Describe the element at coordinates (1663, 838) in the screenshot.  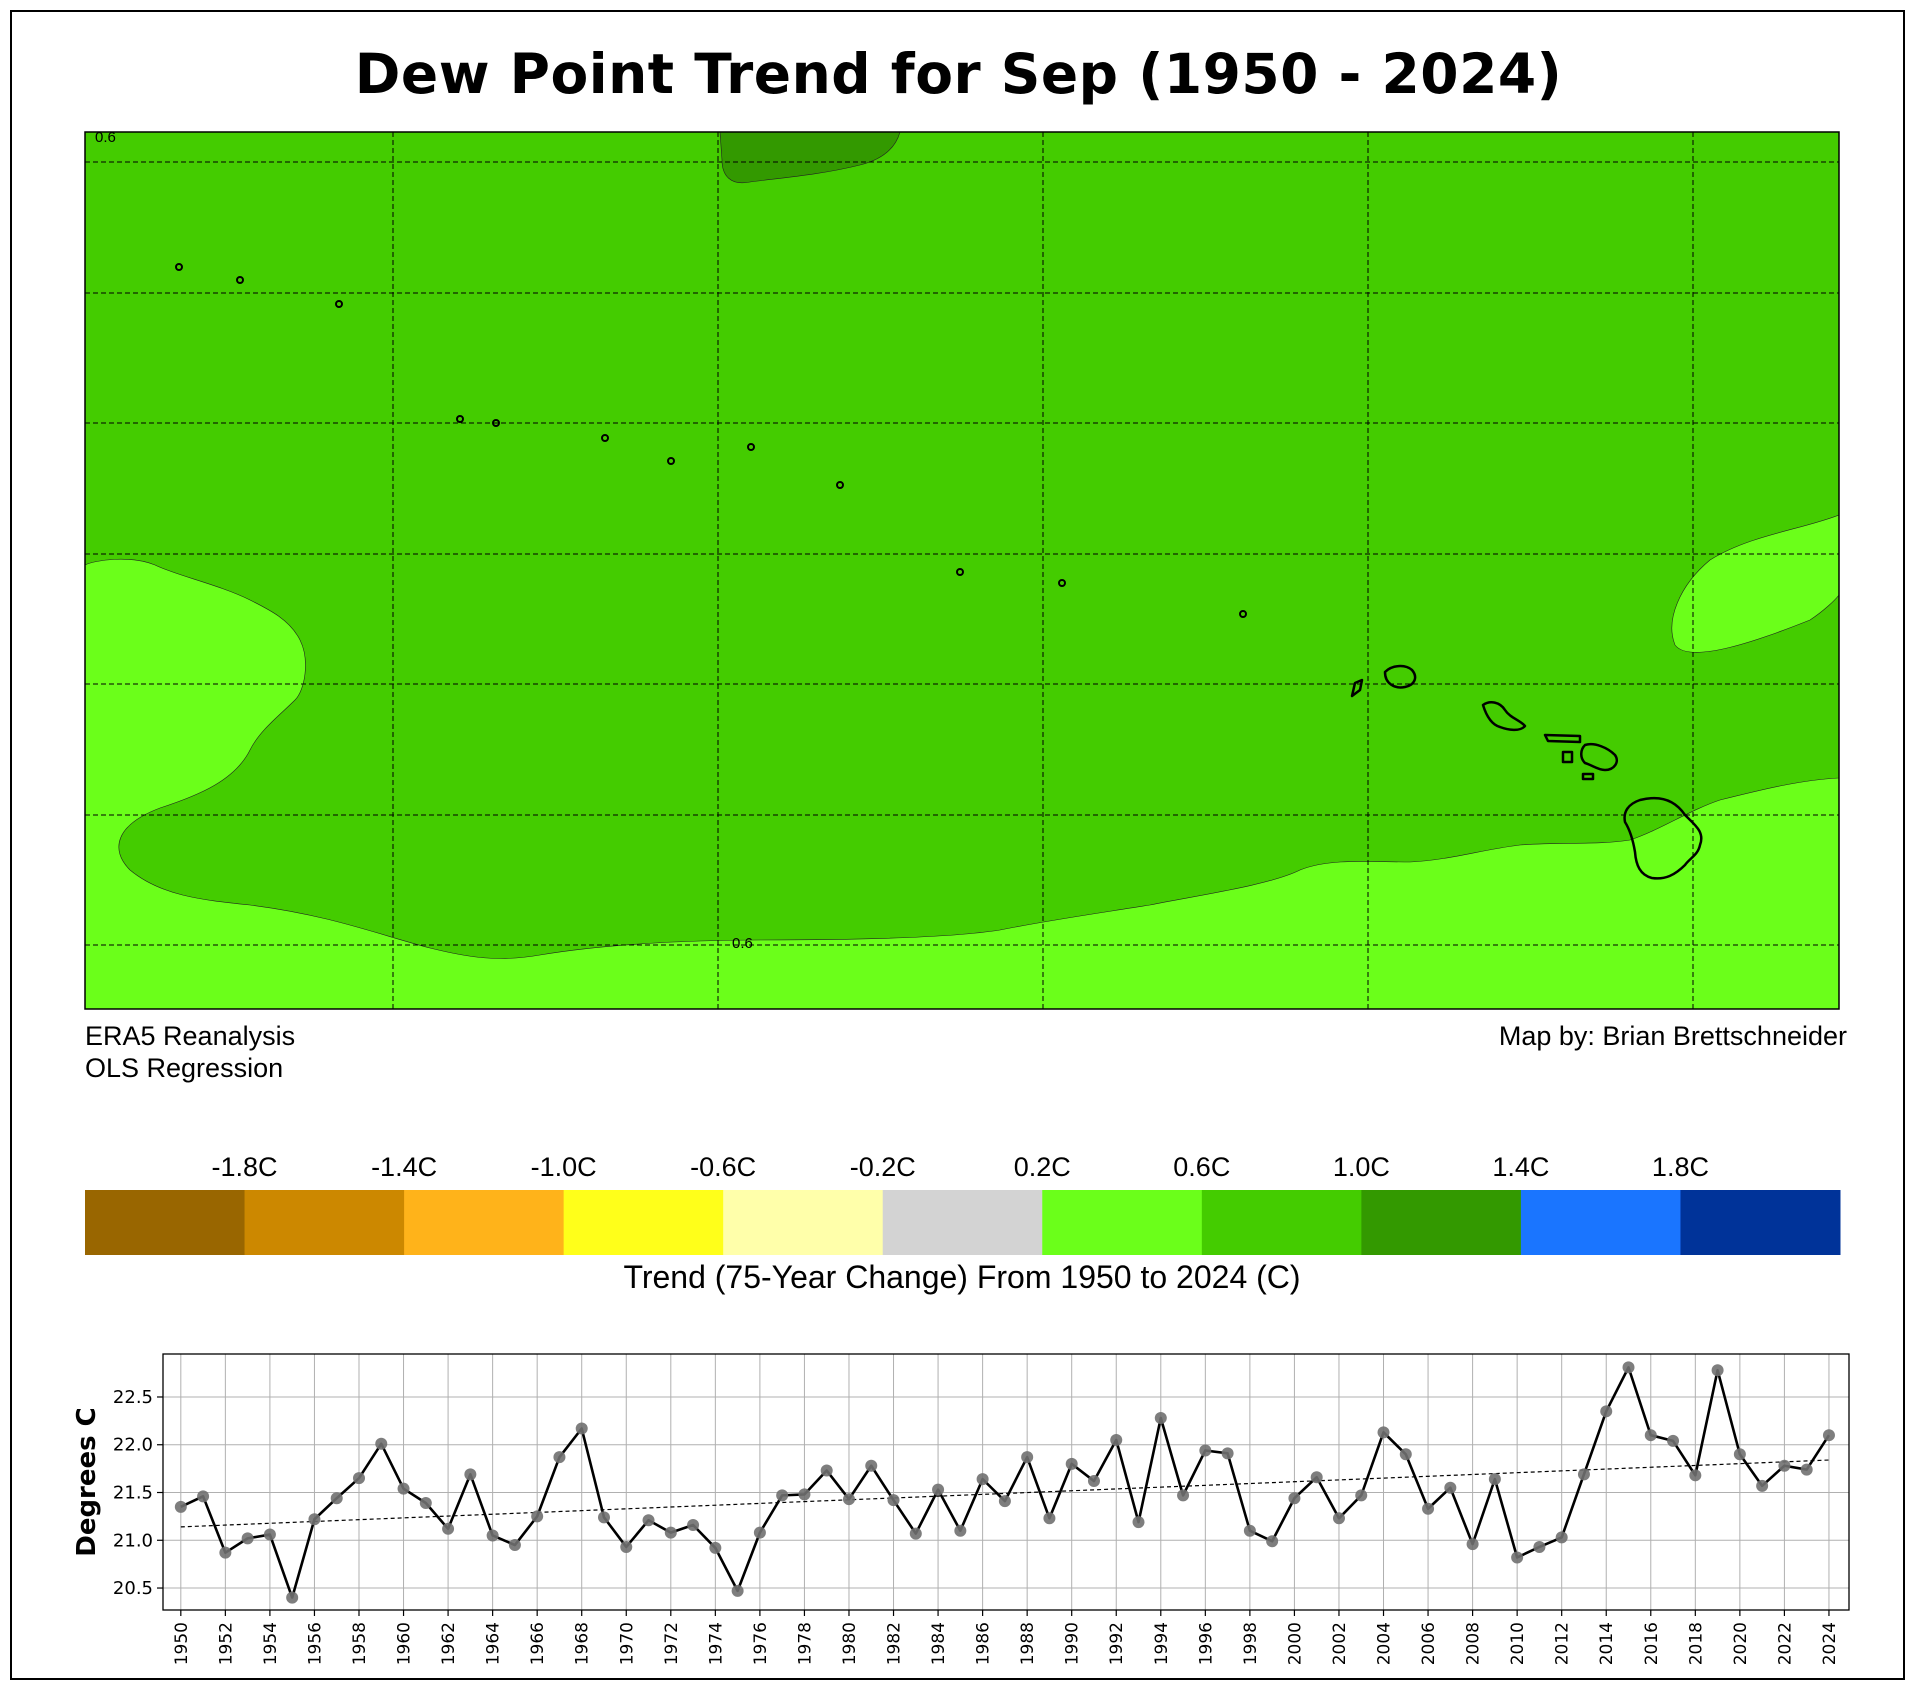
I see `island-big-island` at that location.